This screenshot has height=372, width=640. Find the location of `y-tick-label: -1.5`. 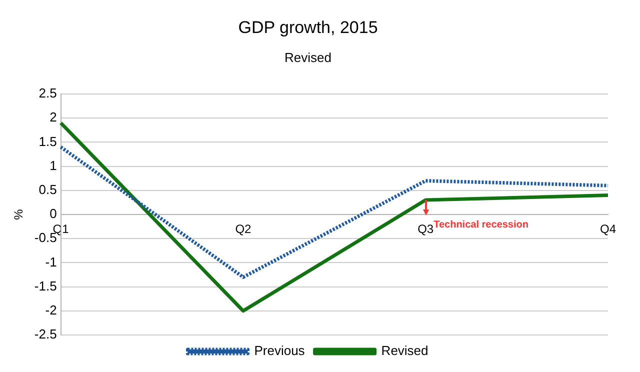

y-tick-label: -1.5 is located at coordinates (45, 286).